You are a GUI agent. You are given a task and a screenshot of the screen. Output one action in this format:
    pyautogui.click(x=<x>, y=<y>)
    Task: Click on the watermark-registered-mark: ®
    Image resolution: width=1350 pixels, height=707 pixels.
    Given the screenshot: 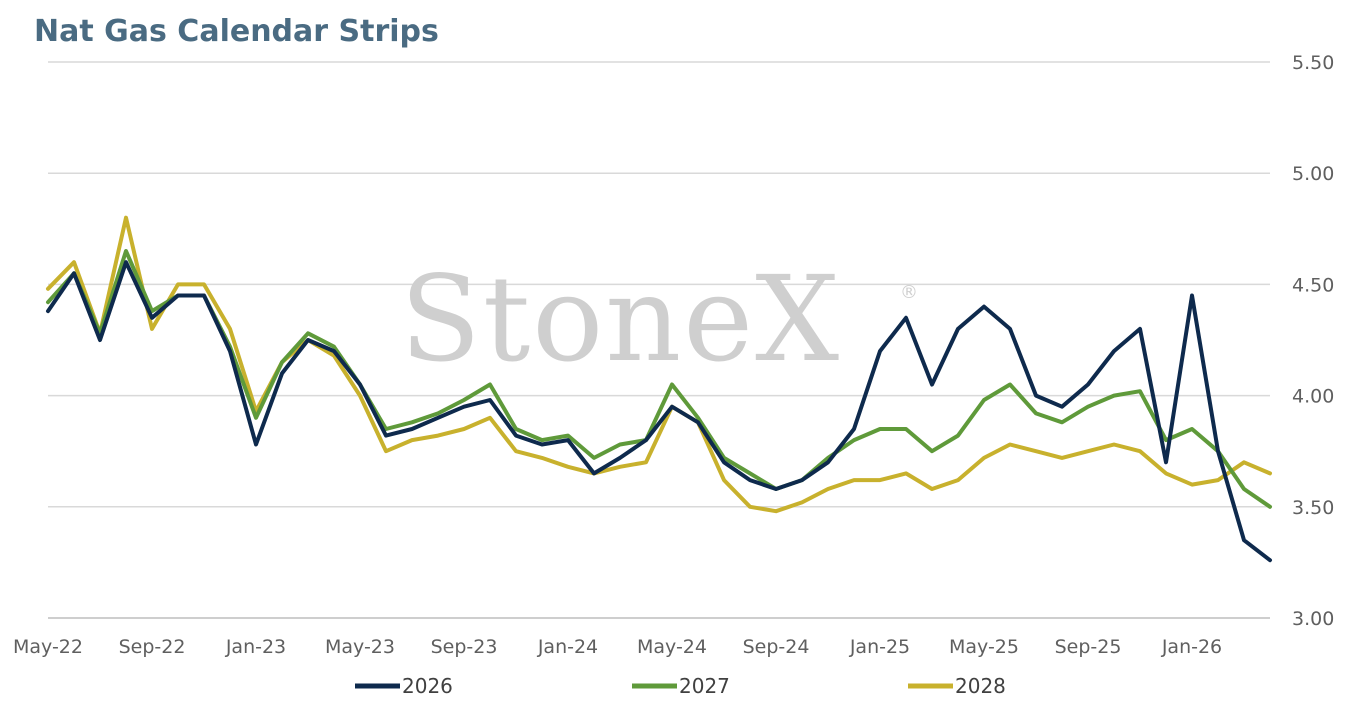 What is the action you would take?
    pyautogui.click(x=909, y=292)
    